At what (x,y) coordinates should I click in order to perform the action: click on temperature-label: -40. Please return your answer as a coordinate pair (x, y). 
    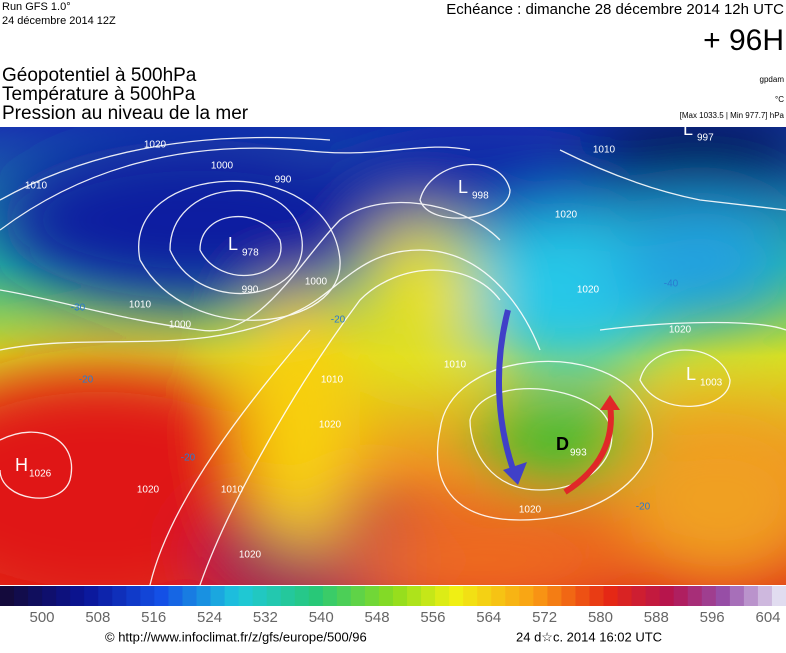
    Looking at the image, I should click on (671, 284).